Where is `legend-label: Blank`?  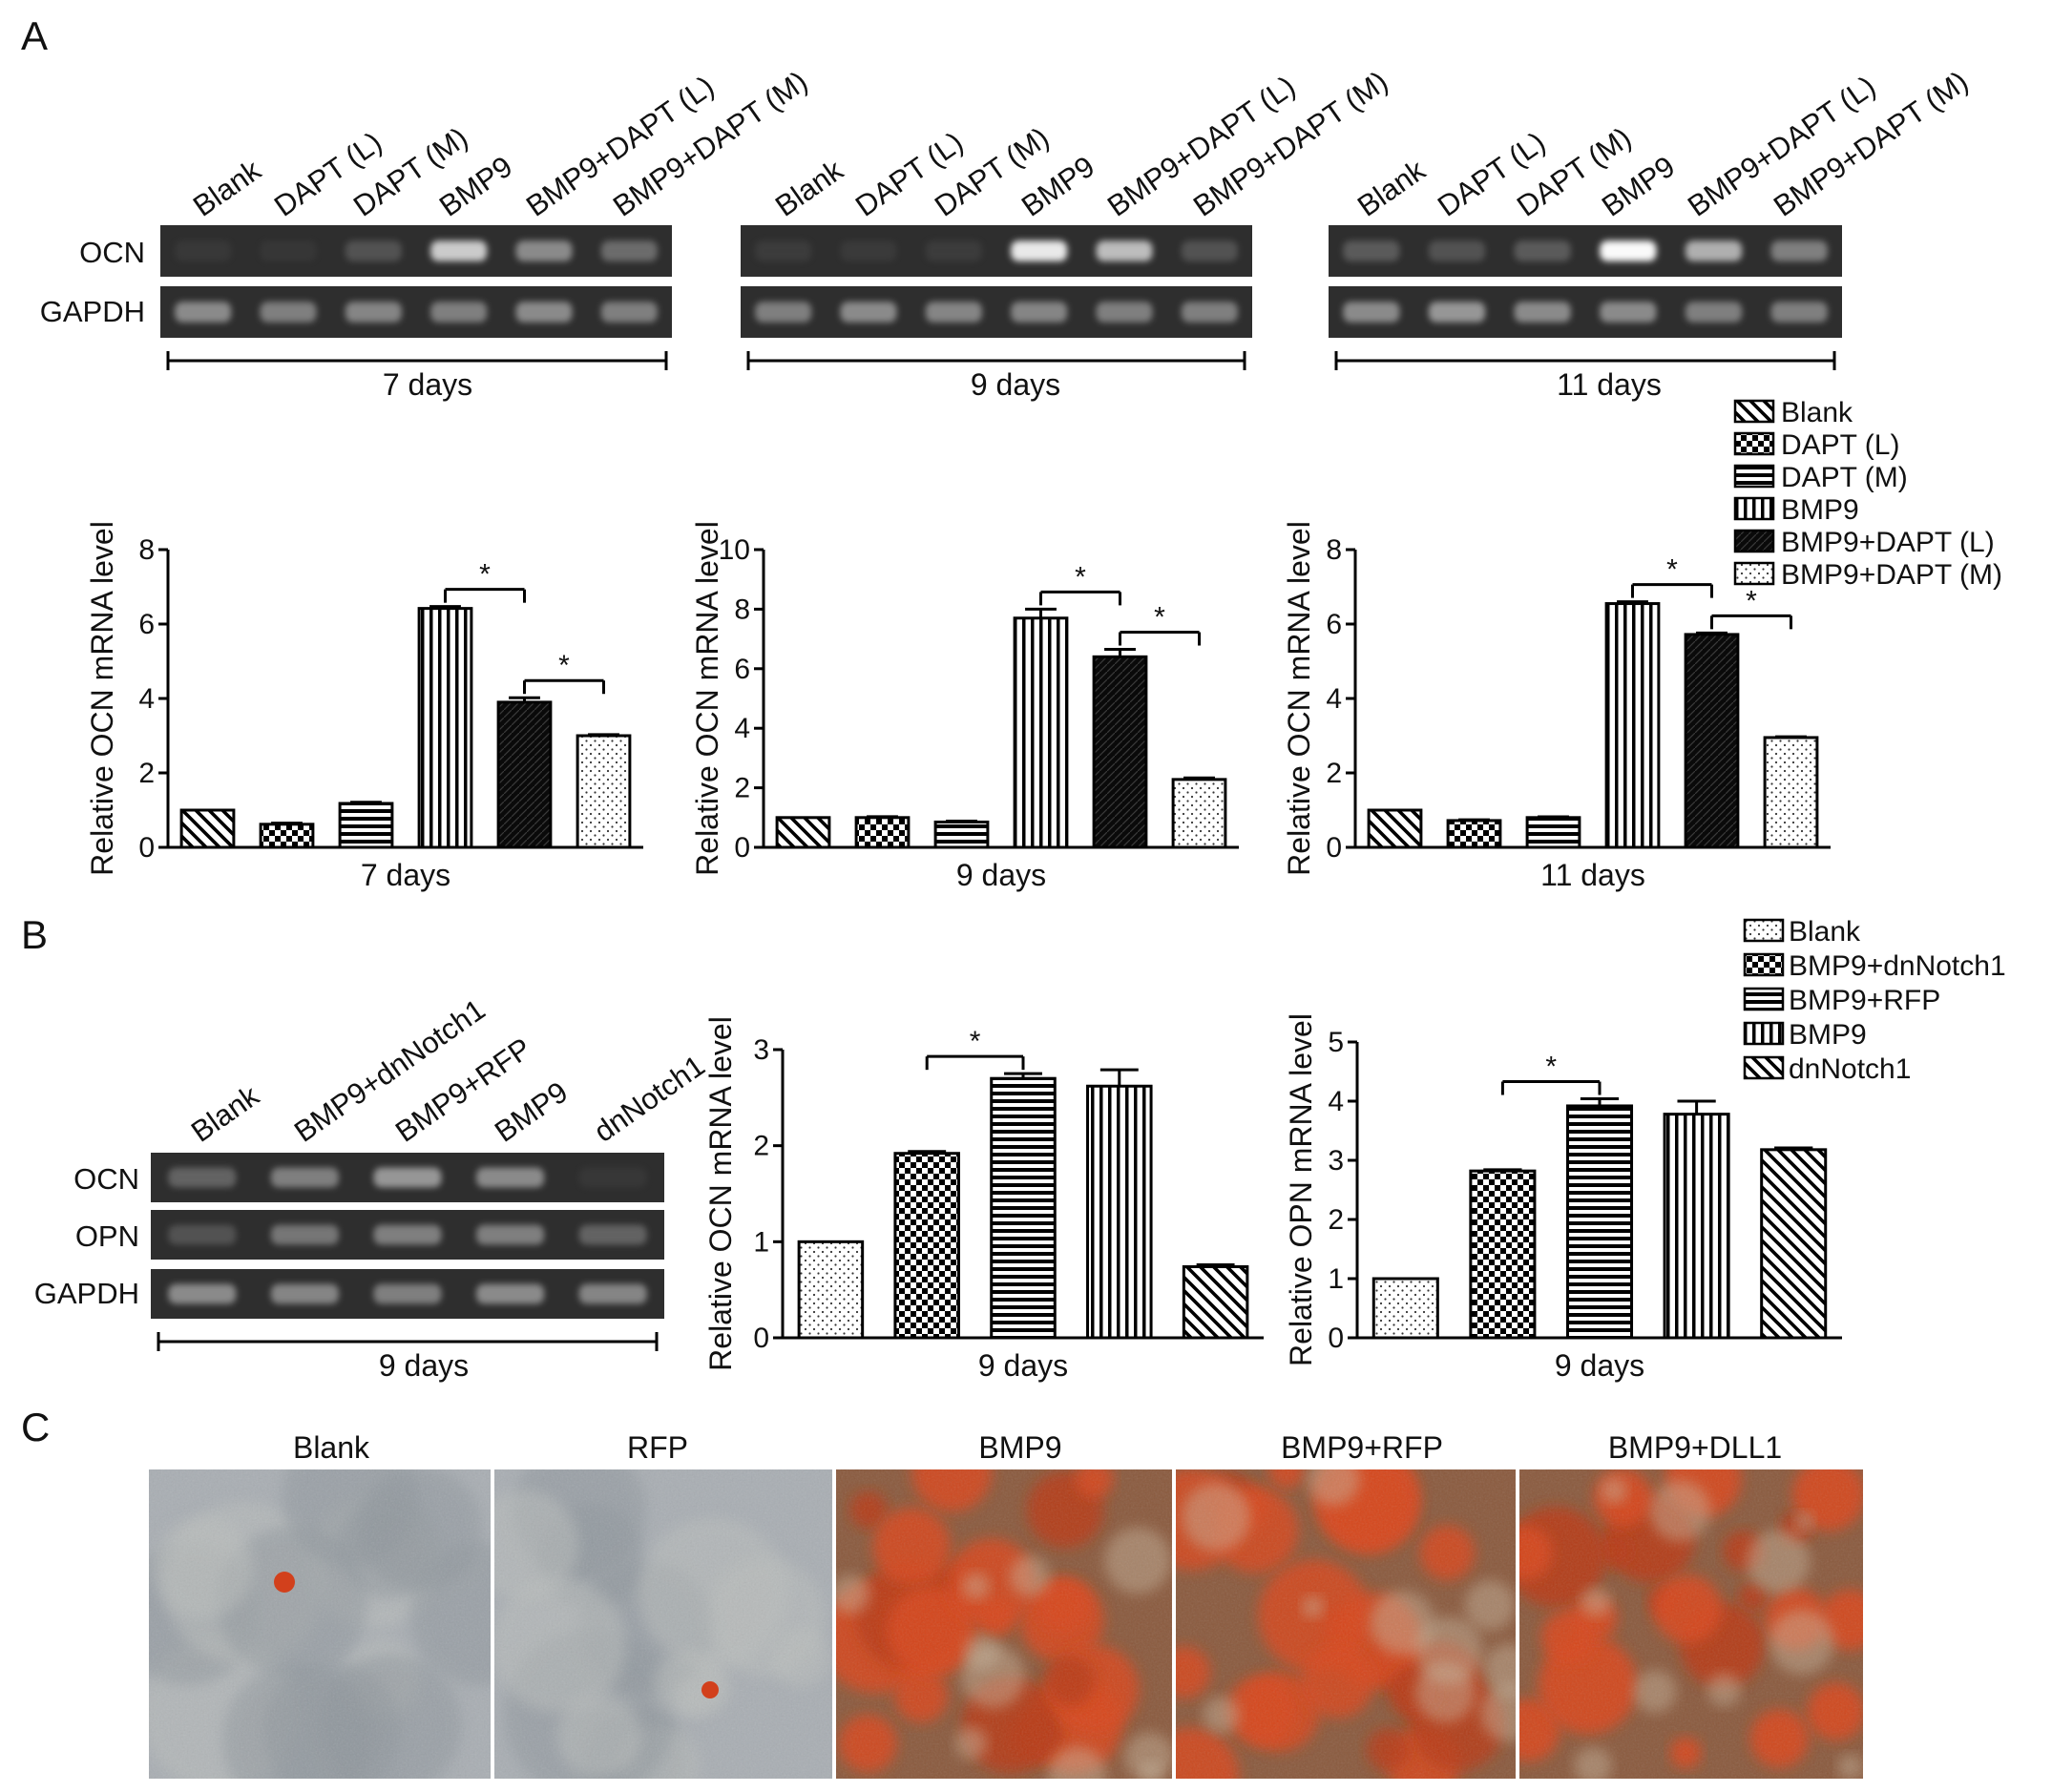 legend-label: Blank is located at coordinates (1817, 412).